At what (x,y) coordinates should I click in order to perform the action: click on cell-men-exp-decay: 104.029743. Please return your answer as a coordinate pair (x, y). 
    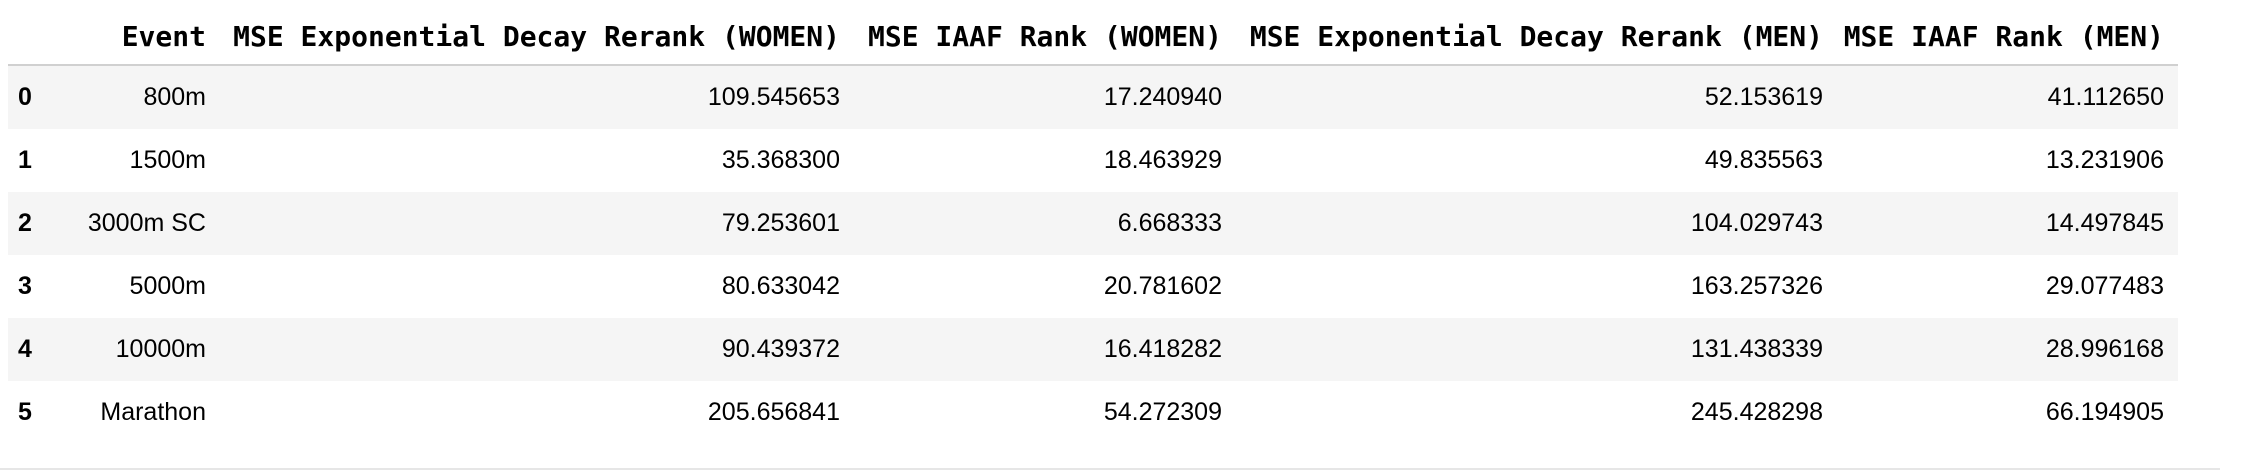
    Looking at the image, I should click on (1756, 223).